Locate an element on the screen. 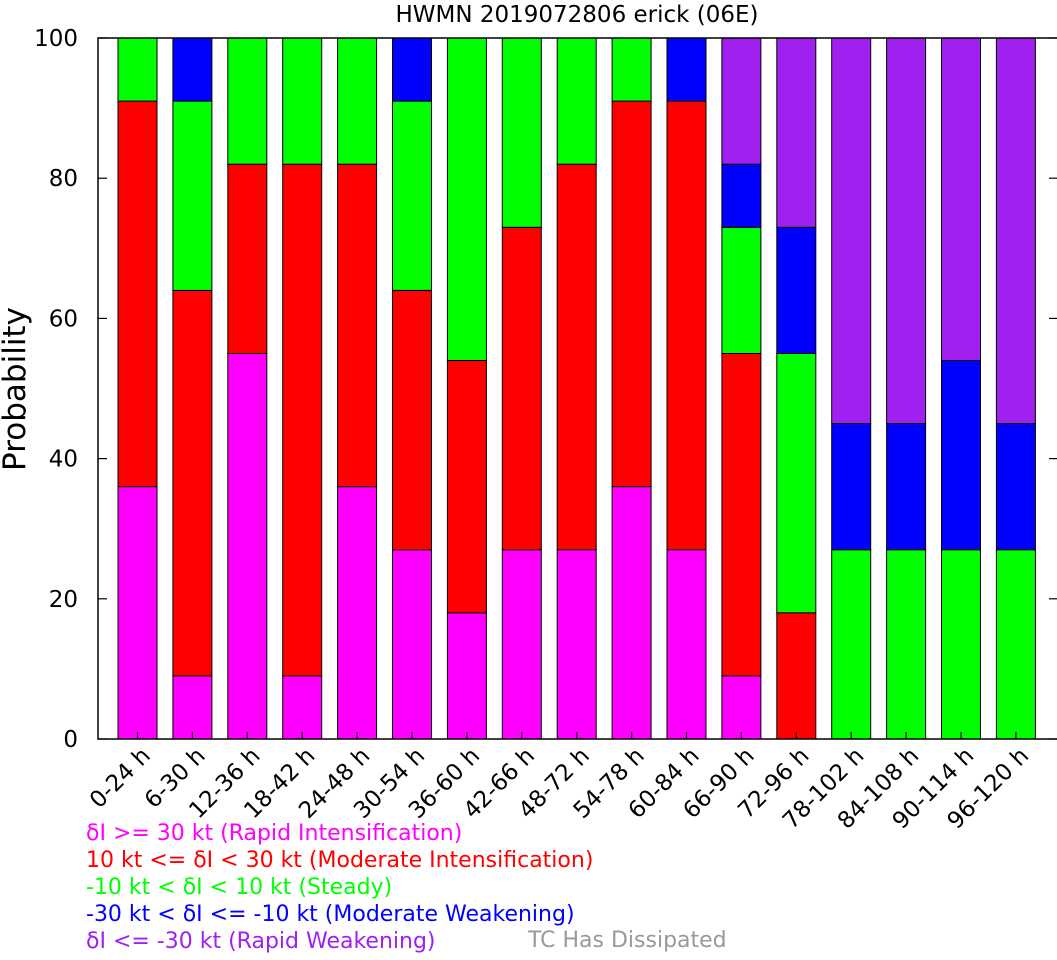 The height and width of the screenshot is (960, 1057). y-tick-label: 80 is located at coordinates (63, 179).